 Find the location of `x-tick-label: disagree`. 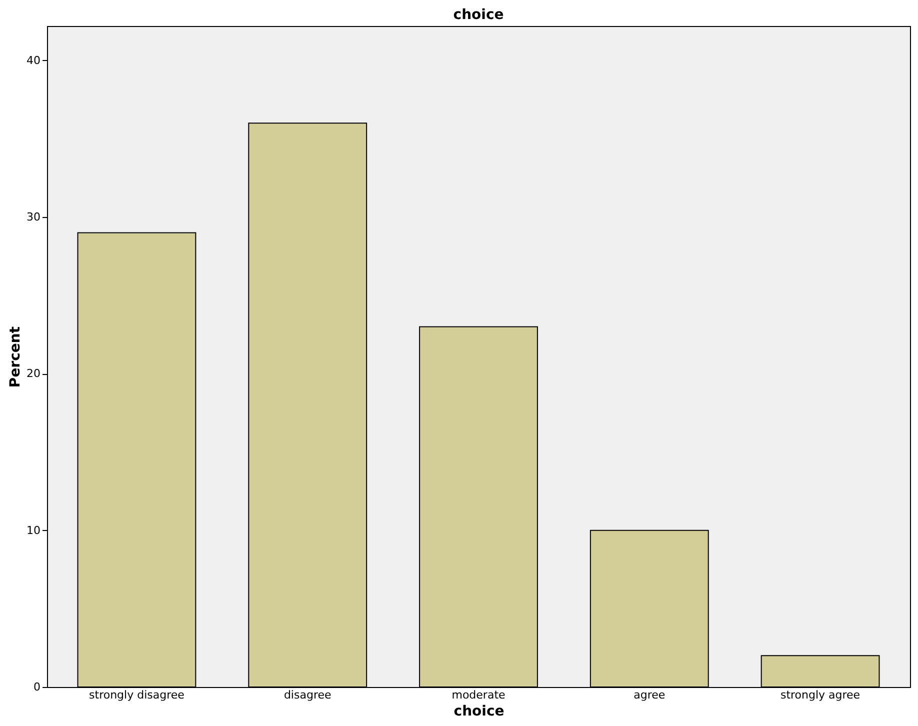

x-tick-label: disagree is located at coordinates (308, 695).